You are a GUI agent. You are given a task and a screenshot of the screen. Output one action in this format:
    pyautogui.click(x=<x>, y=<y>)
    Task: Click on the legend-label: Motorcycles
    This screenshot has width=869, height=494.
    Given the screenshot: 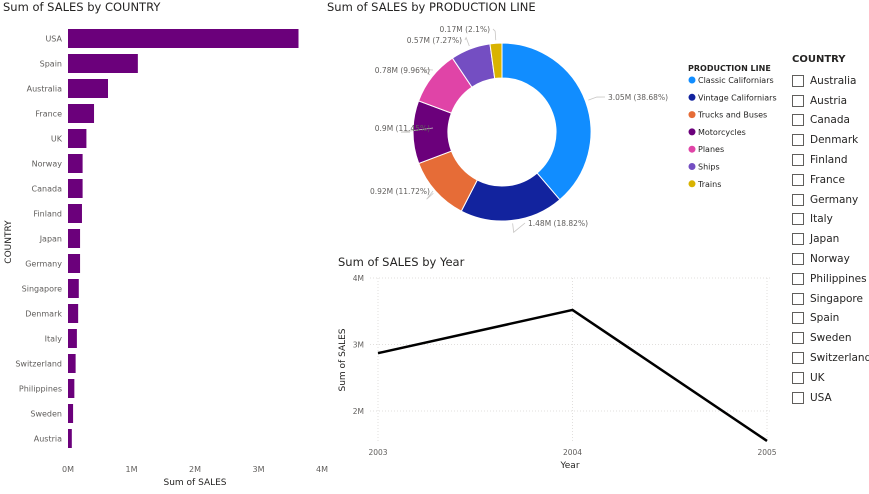 What is the action you would take?
    pyautogui.click(x=722, y=132)
    